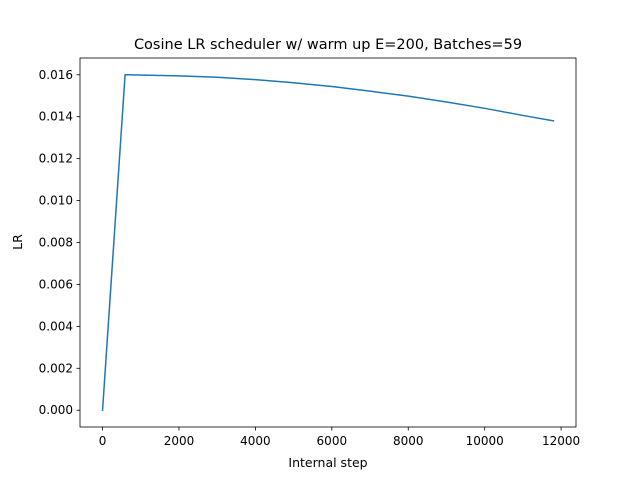  I want to click on y-tick-label: 0.000, so click(56, 410).